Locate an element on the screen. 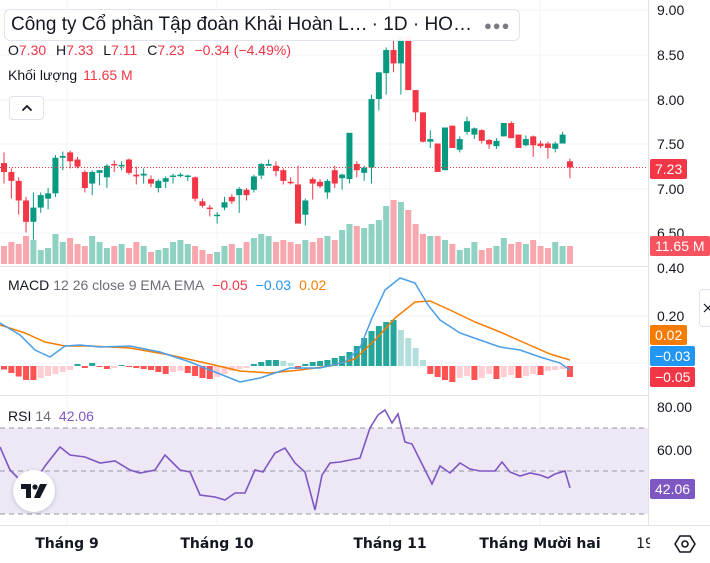 This screenshot has width=710, height=563. change-value: −0.34 (−4.49%) is located at coordinates (242, 50).